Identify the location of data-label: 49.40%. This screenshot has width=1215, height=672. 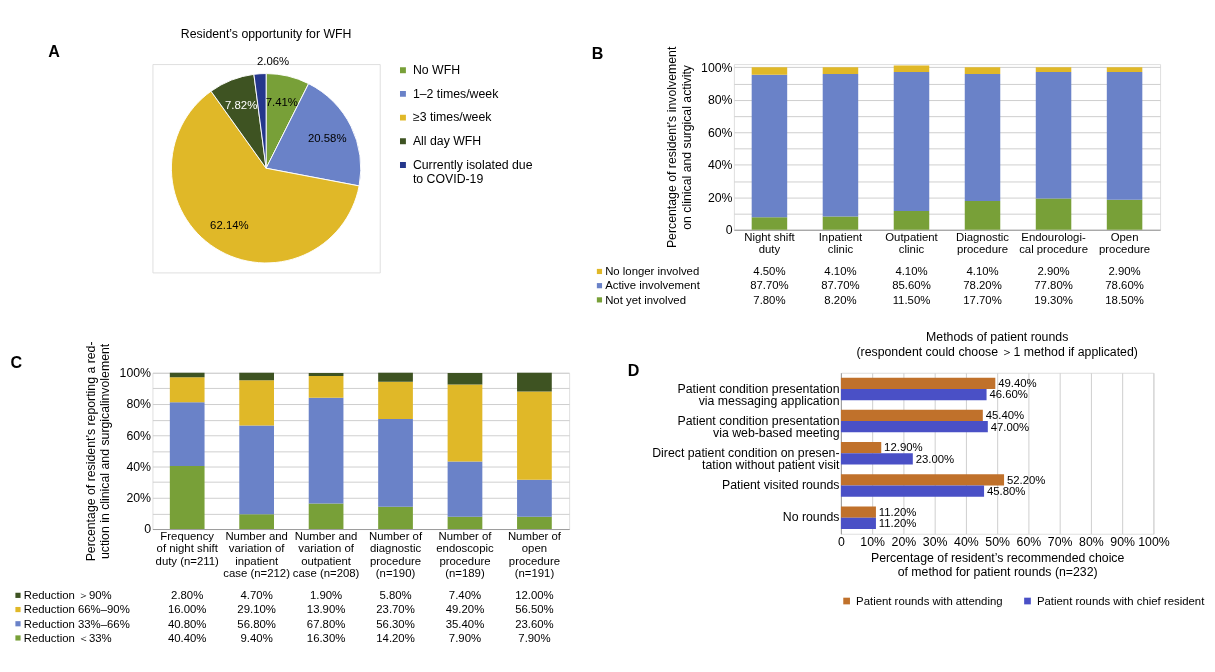
(1017, 383).